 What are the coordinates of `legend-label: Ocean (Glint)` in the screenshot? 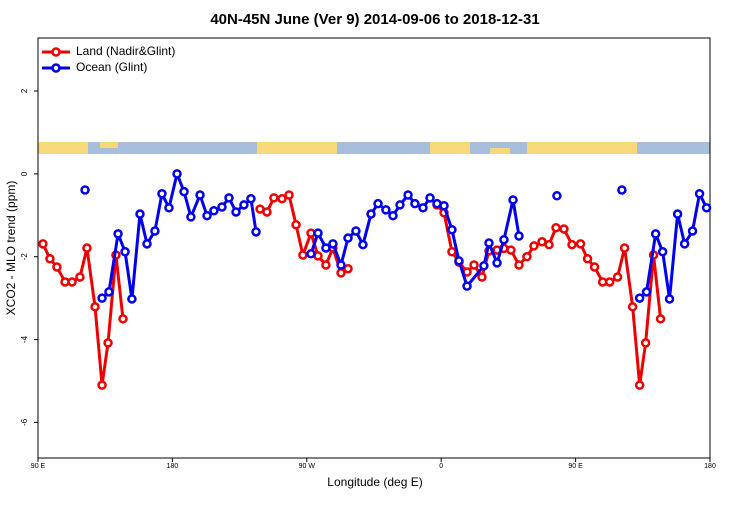 It's located at (111, 67).